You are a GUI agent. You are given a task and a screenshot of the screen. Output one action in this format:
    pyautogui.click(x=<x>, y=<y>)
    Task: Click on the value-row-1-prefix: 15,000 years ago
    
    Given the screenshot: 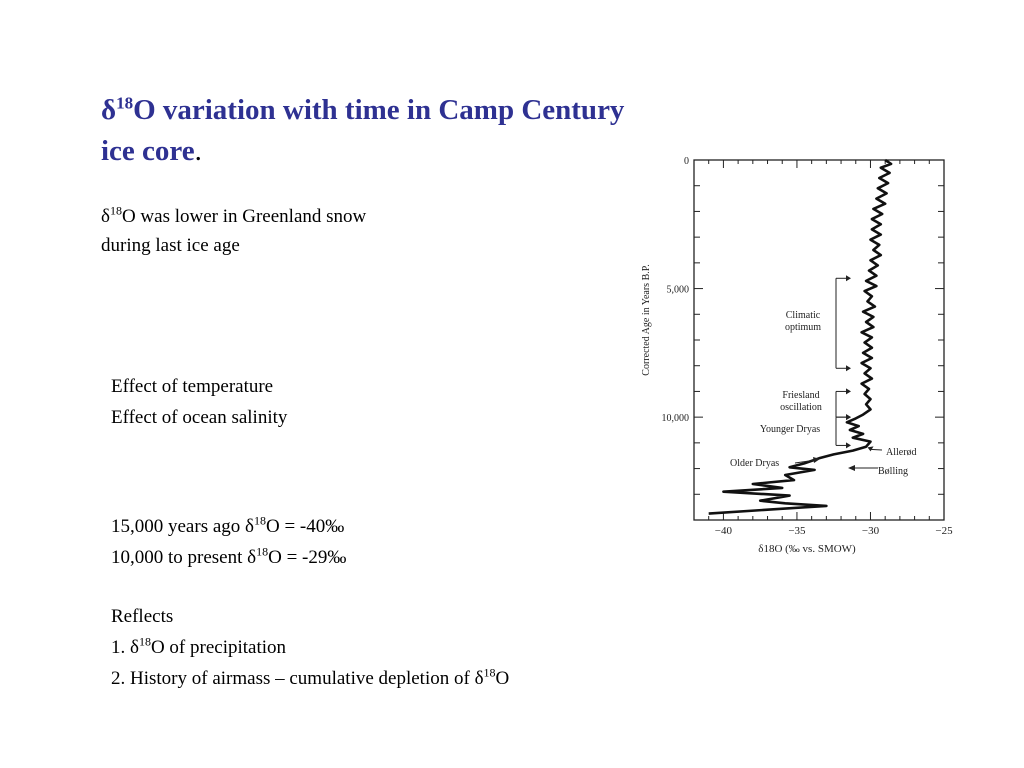 What is the action you would take?
    pyautogui.click(x=178, y=526)
    